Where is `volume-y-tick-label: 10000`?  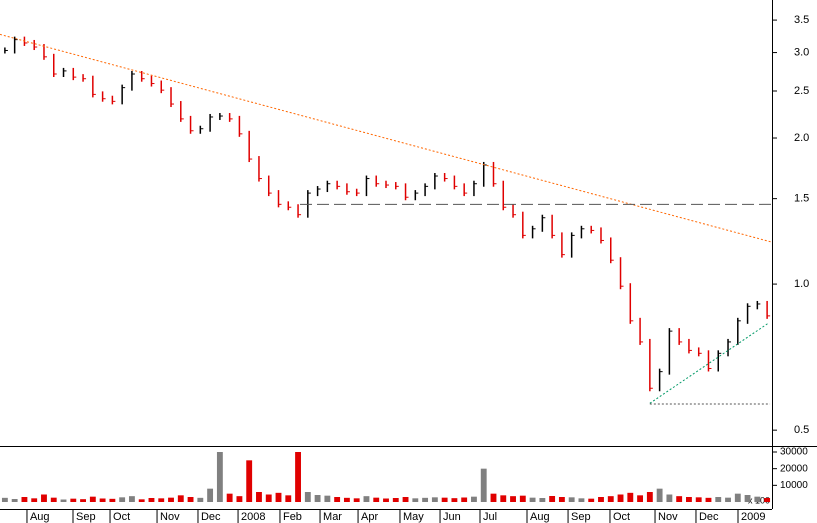 volume-y-tick-label: 10000 is located at coordinates (794, 485).